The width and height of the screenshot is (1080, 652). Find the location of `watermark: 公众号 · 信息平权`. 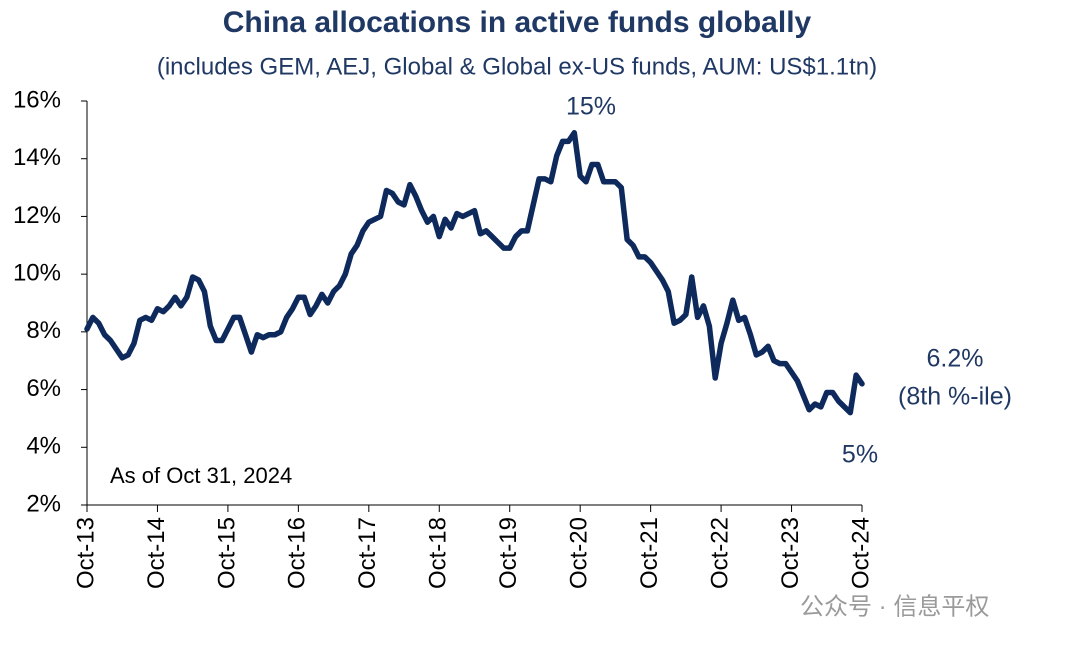

watermark: 公众号 · 信息平权 is located at coordinates (894, 606).